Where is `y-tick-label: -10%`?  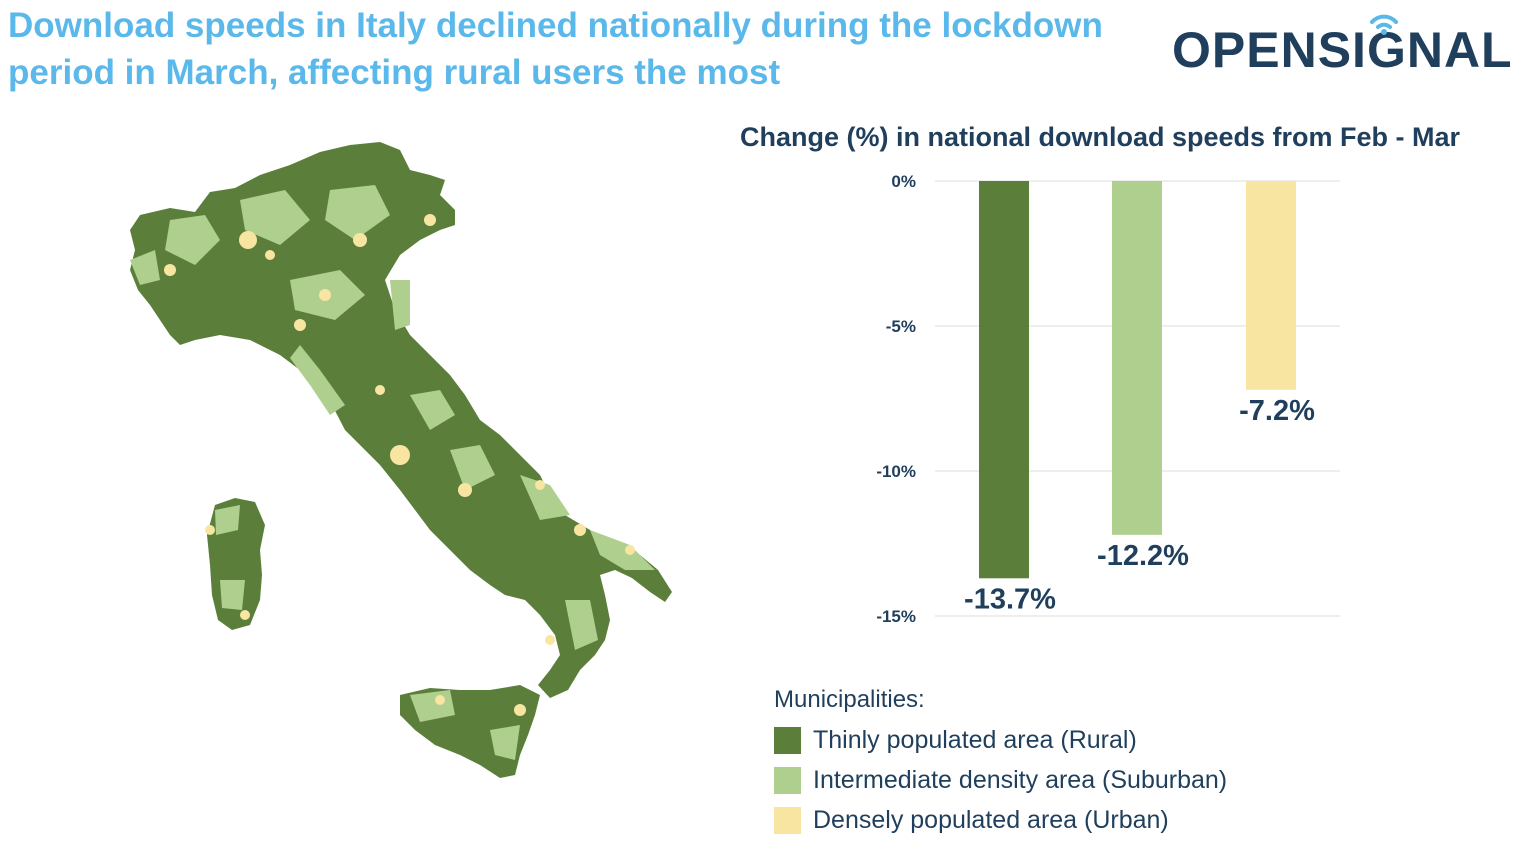 y-tick-label: -10% is located at coordinates (896, 471).